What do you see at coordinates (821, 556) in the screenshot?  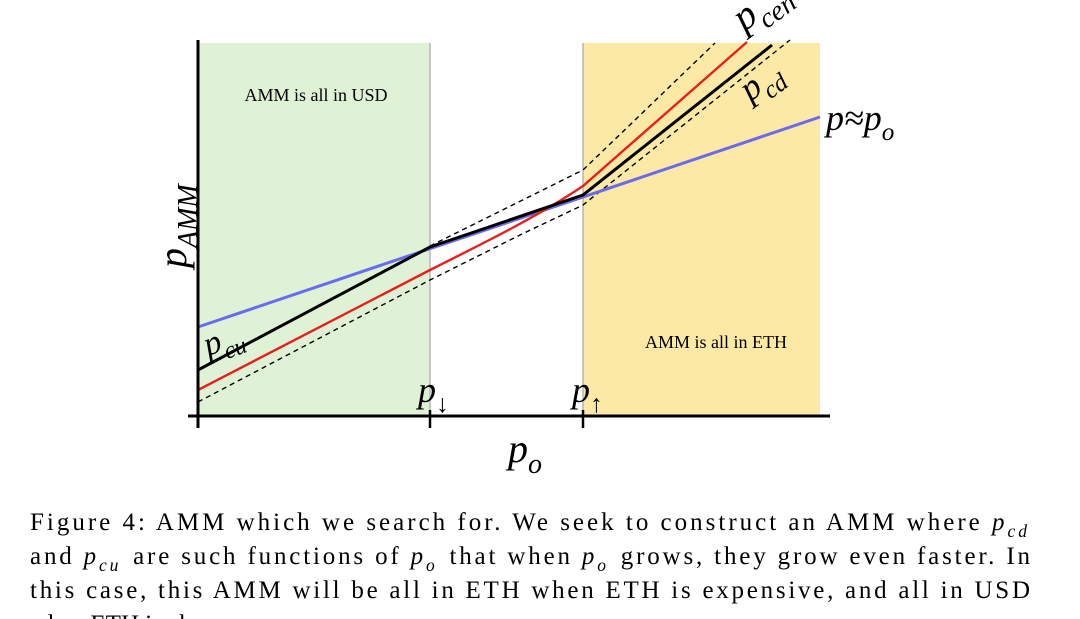 I see `text-run: grows, they grow even faster. In` at bounding box center [821, 556].